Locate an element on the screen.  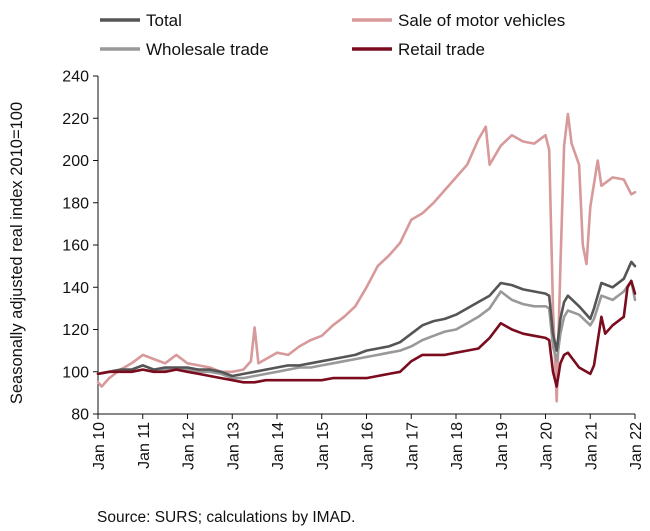
y-tick-label: 220 is located at coordinates (75, 119).